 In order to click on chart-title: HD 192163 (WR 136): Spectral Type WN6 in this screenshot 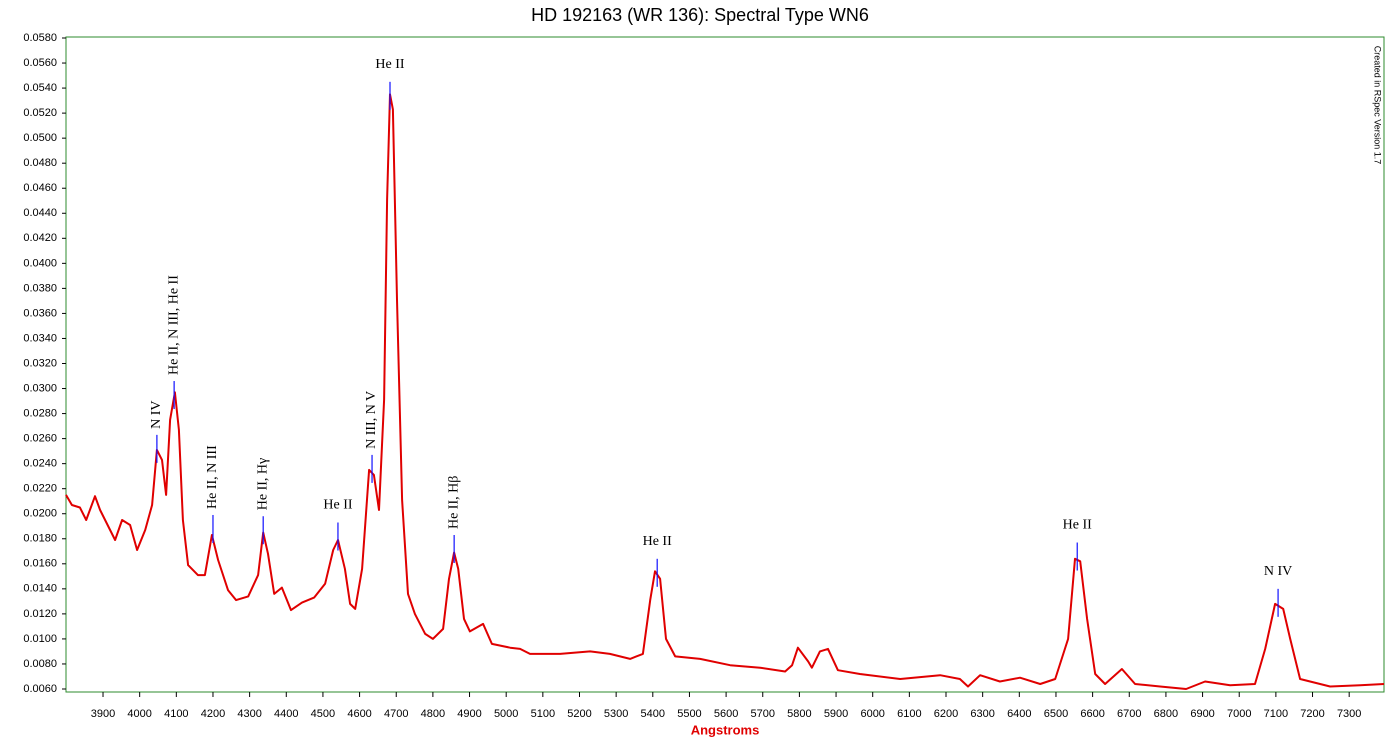, I will do `click(700, 15)`.